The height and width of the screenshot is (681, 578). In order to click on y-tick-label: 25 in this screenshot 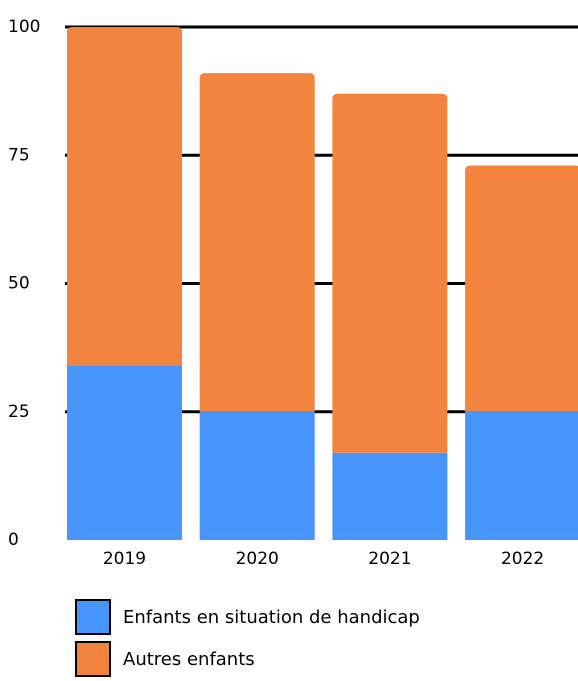, I will do `click(19, 412)`.